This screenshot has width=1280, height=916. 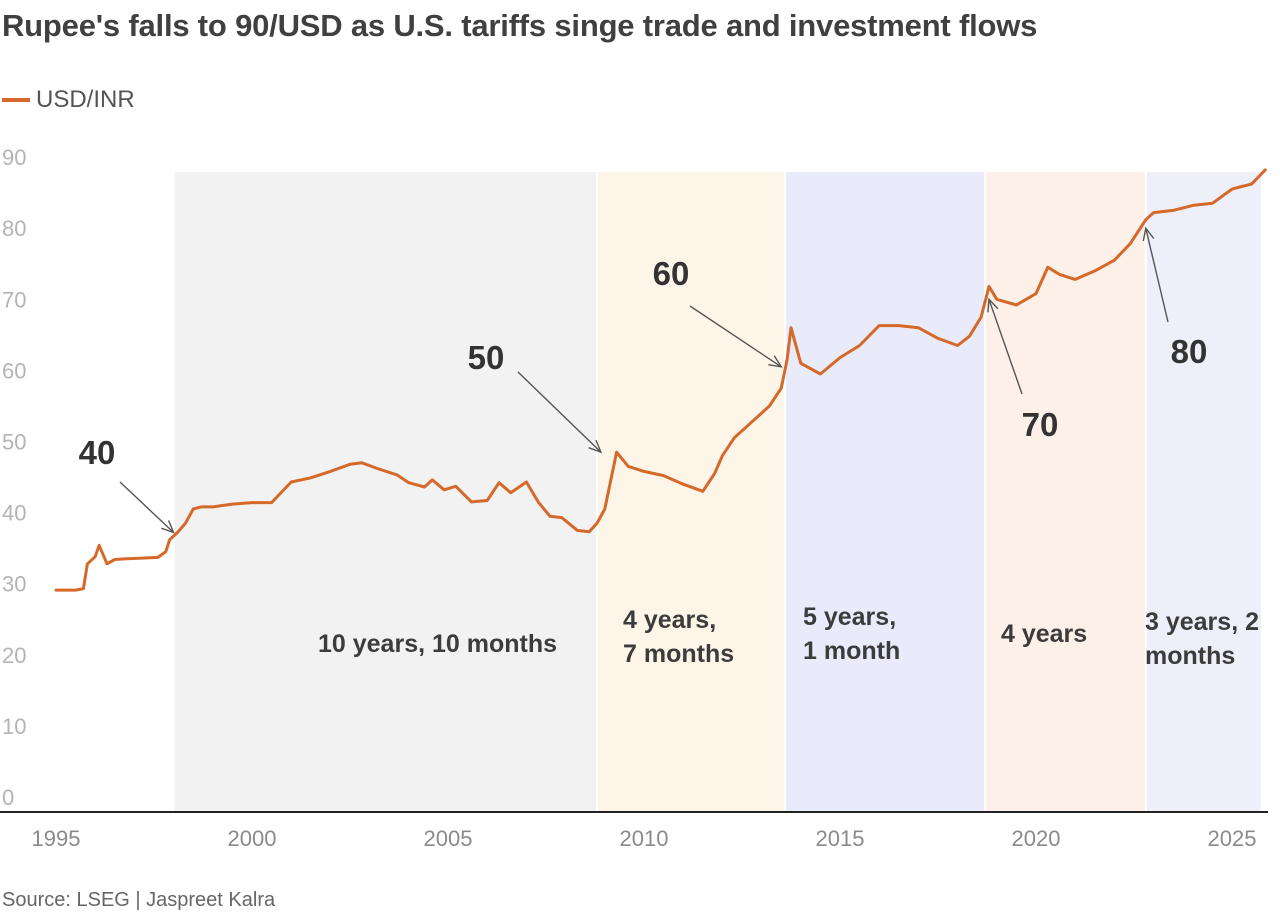 What do you see at coordinates (1040, 424) in the screenshot?
I see `annotation-label-70: 70` at bounding box center [1040, 424].